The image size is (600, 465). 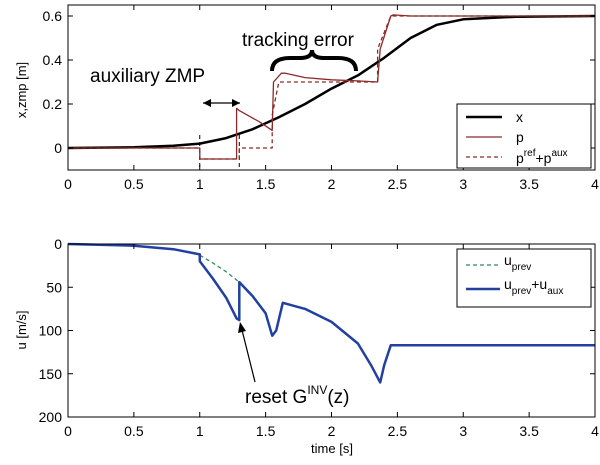 What do you see at coordinates (398, 431) in the screenshot?
I see `x-tick-label-bottom-5: 2.5` at bounding box center [398, 431].